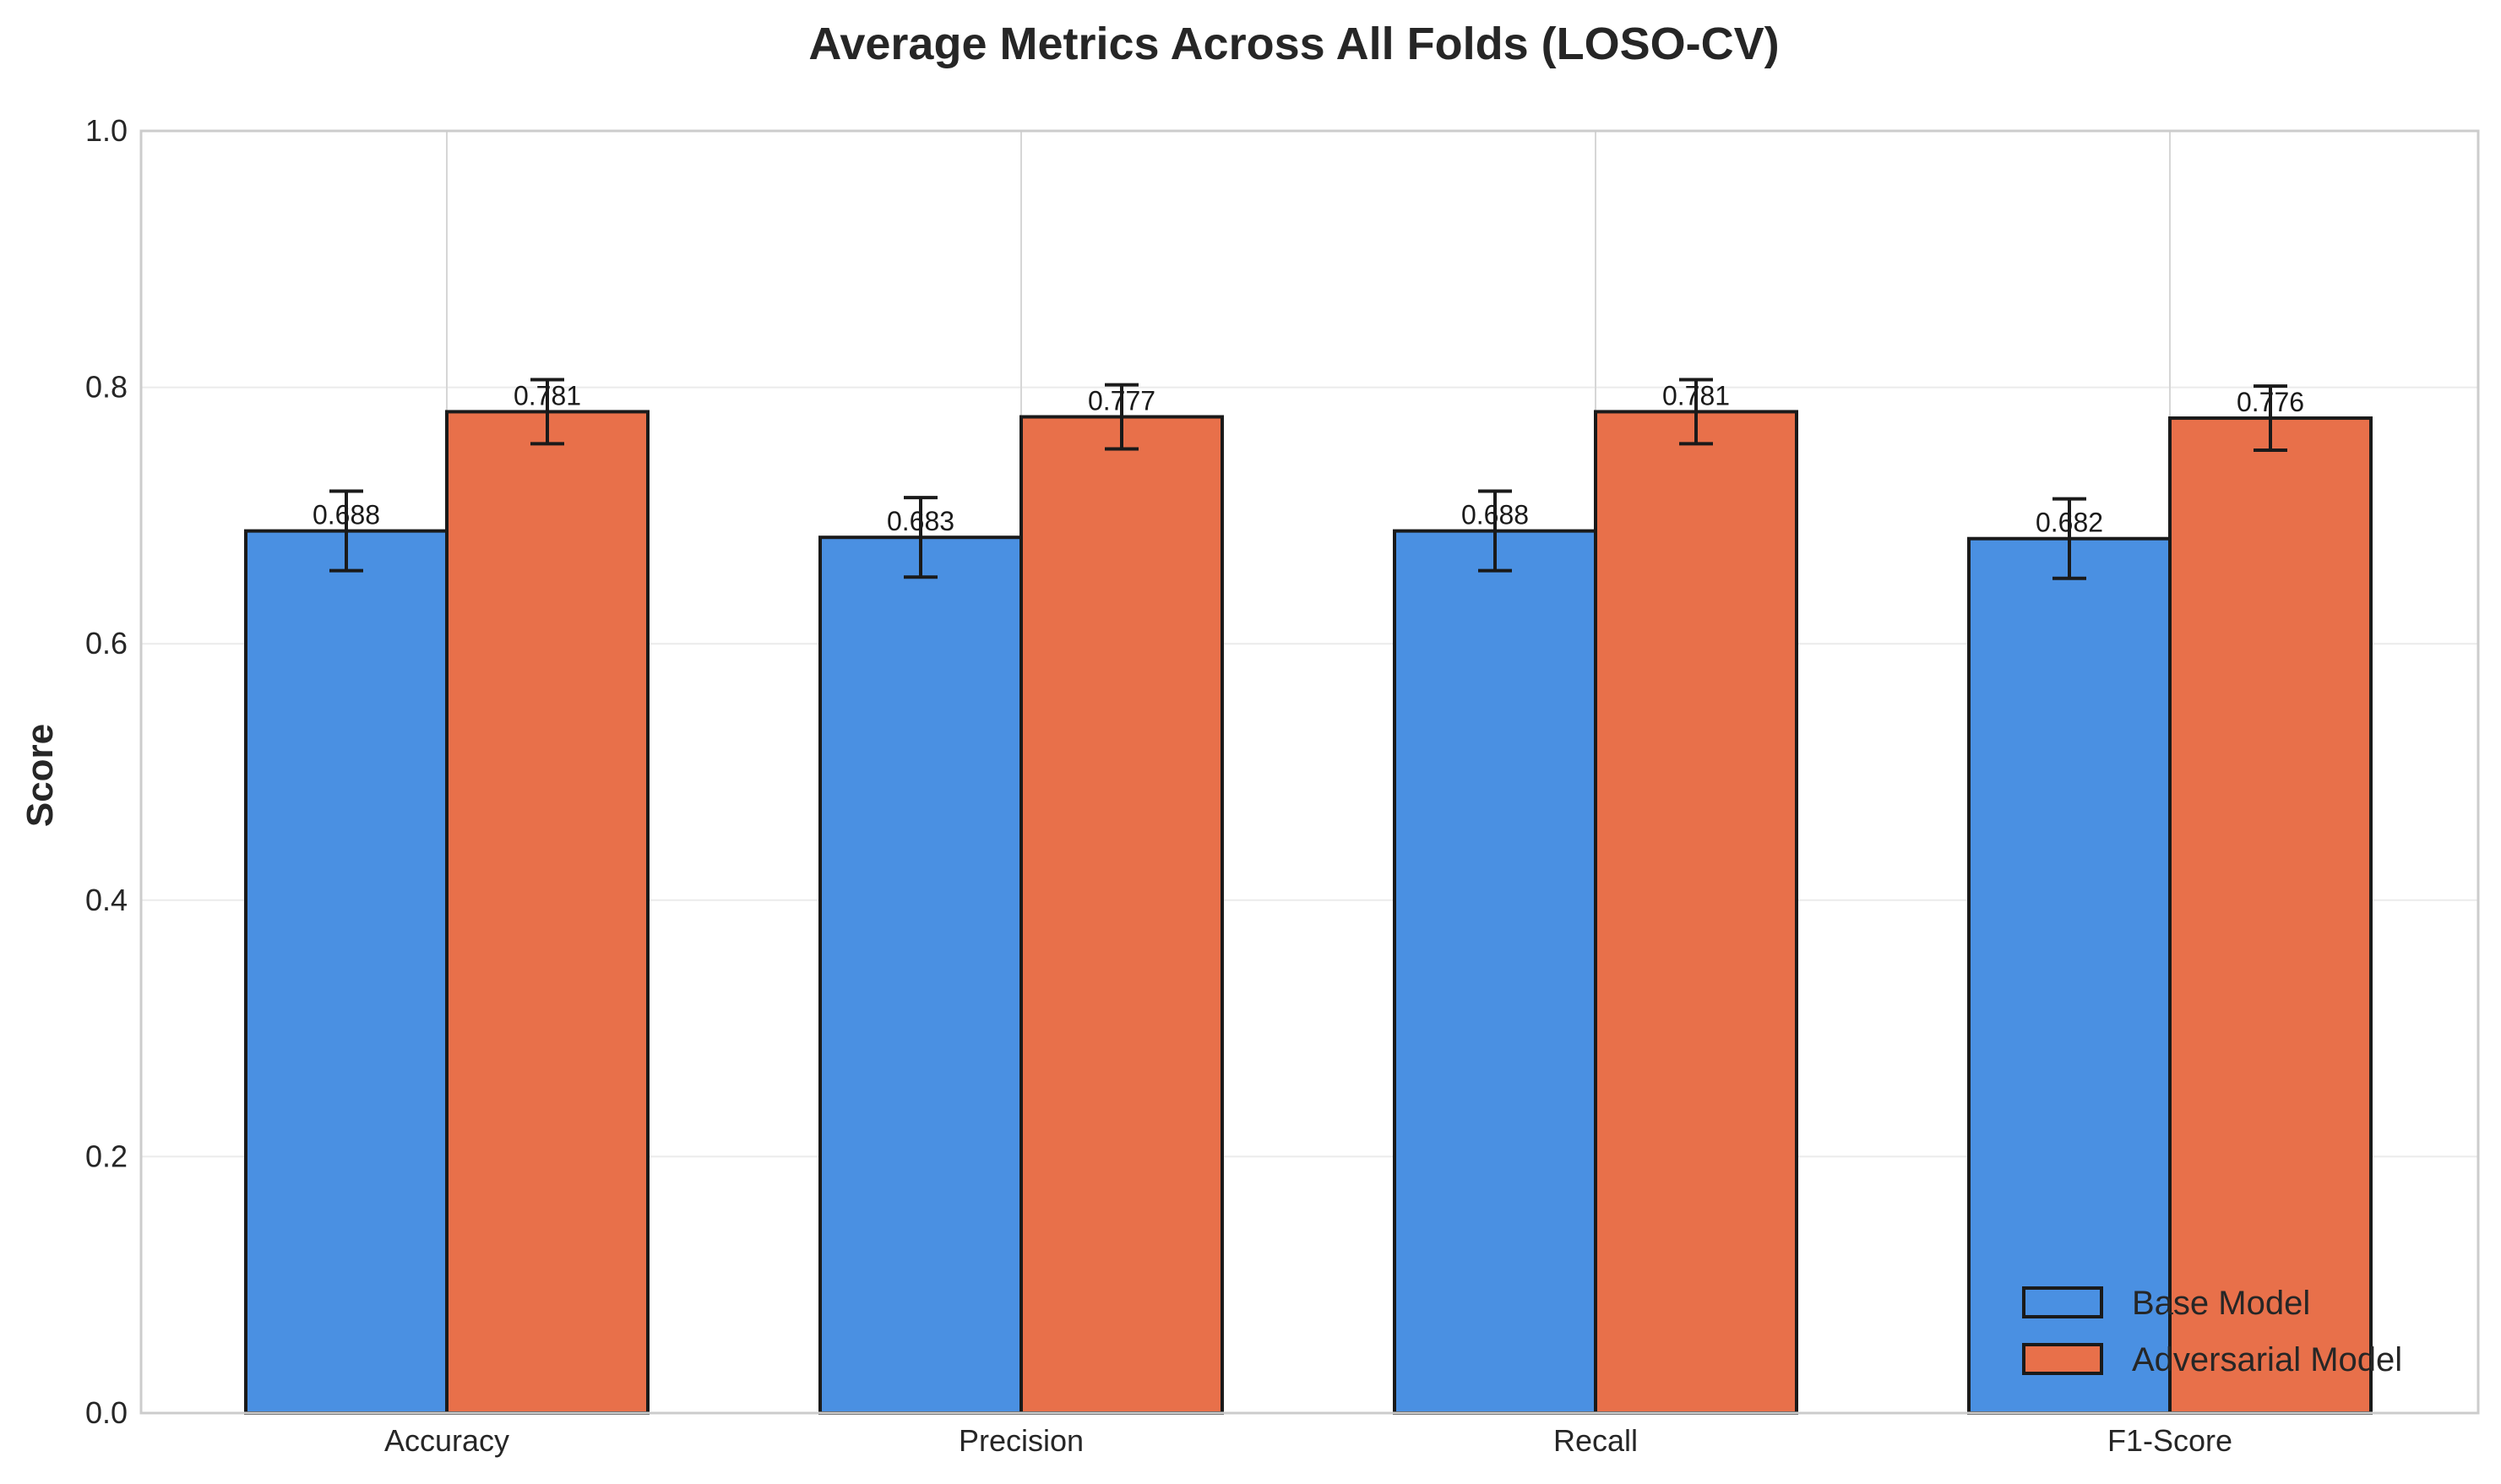 This screenshot has height=1484, width=2501. Describe the element at coordinates (2169, 1440) in the screenshot. I see `x-tick-label: F1-Score` at that location.